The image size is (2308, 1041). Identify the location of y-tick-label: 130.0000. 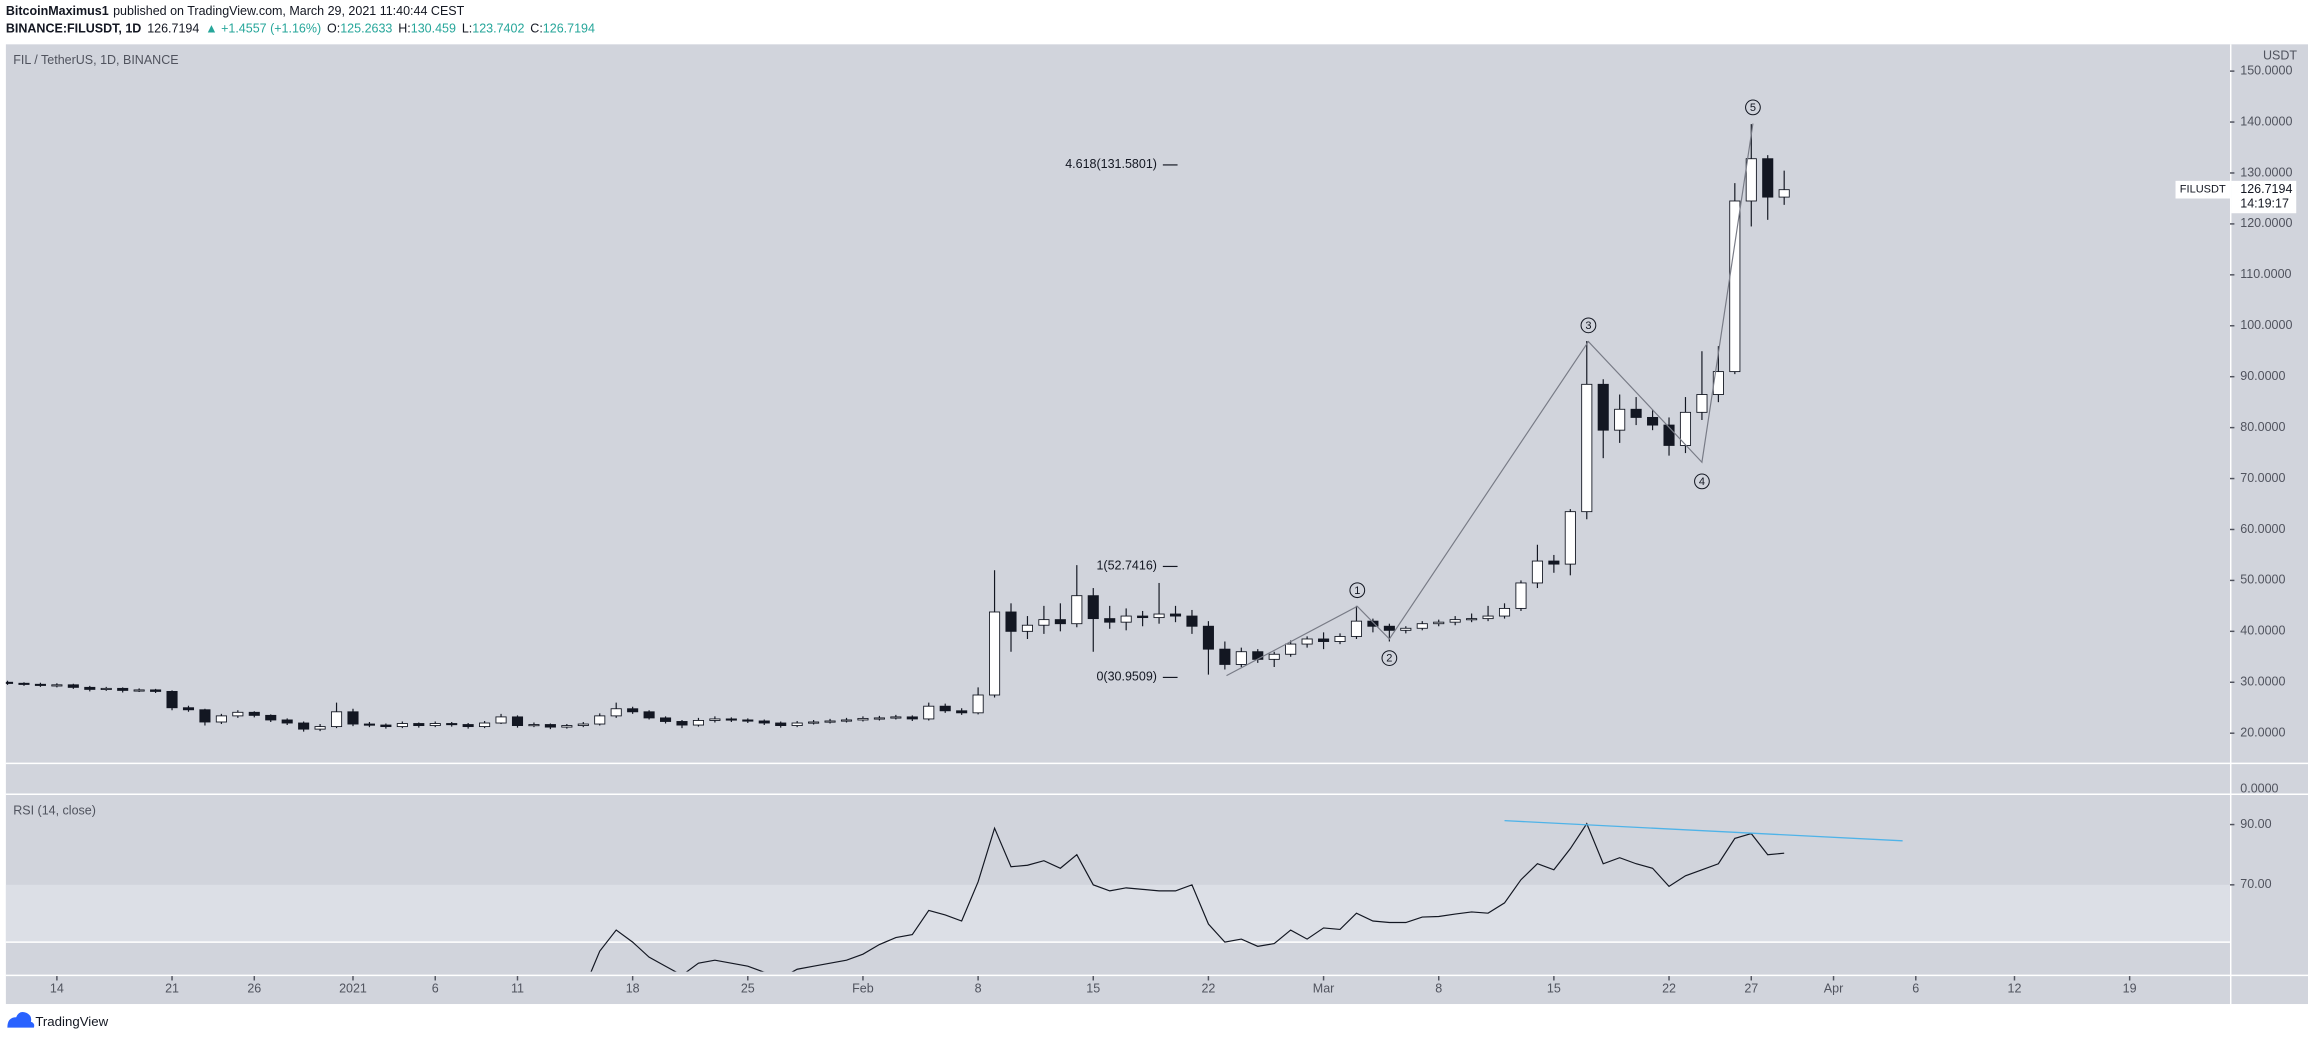
(2266, 172).